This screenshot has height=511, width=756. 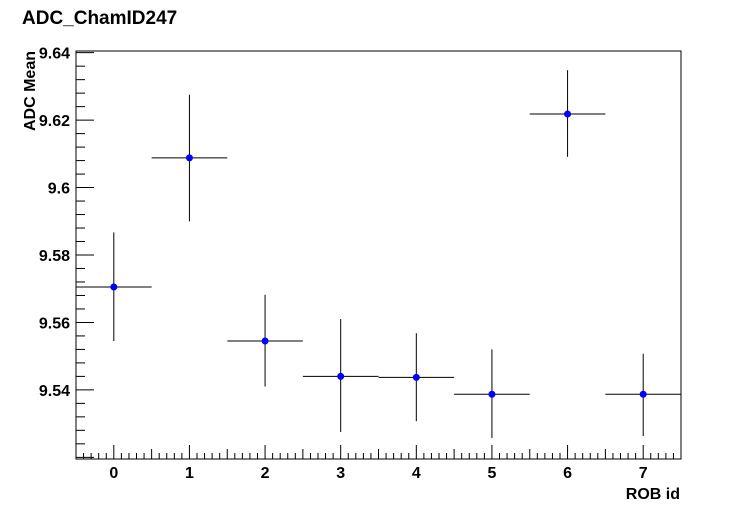 What do you see at coordinates (189, 473) in the screenshot?
I see `x-tick-label: 1` at bounding box center [189, 473].